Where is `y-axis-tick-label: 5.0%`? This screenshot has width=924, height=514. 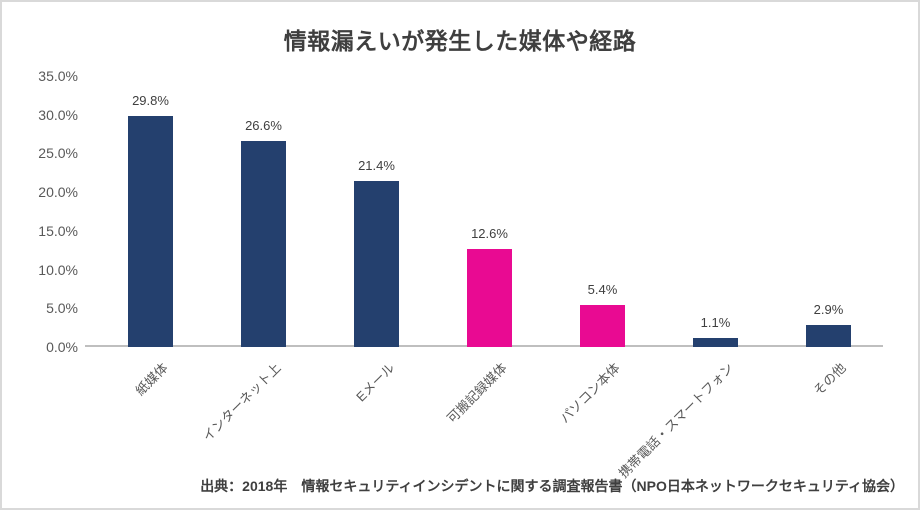
y-axis-tick-label: 5.0% is located at coordinates (62, 308).